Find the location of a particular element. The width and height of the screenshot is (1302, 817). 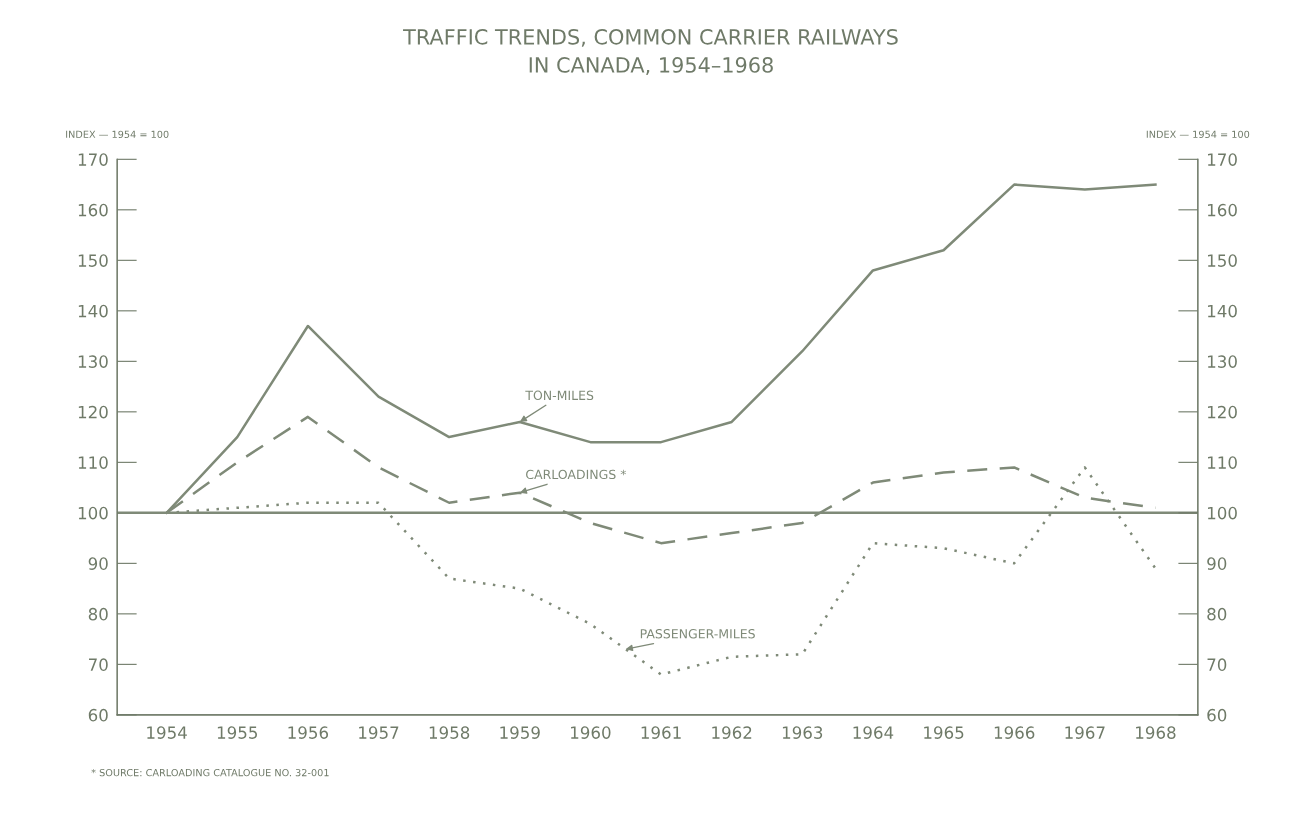

y-tick-label: 70 is located at coordinates (98, 664).